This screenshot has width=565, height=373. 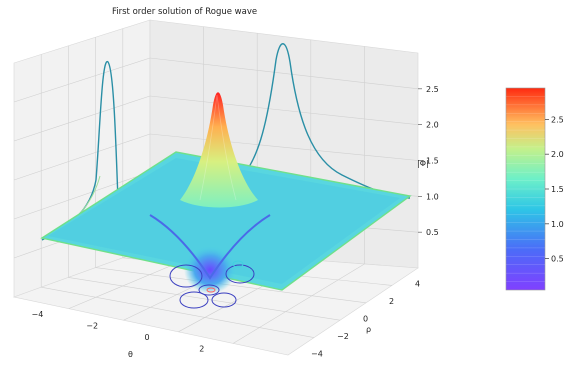 I want to click on floor-contours, so click(x=212, y=284).